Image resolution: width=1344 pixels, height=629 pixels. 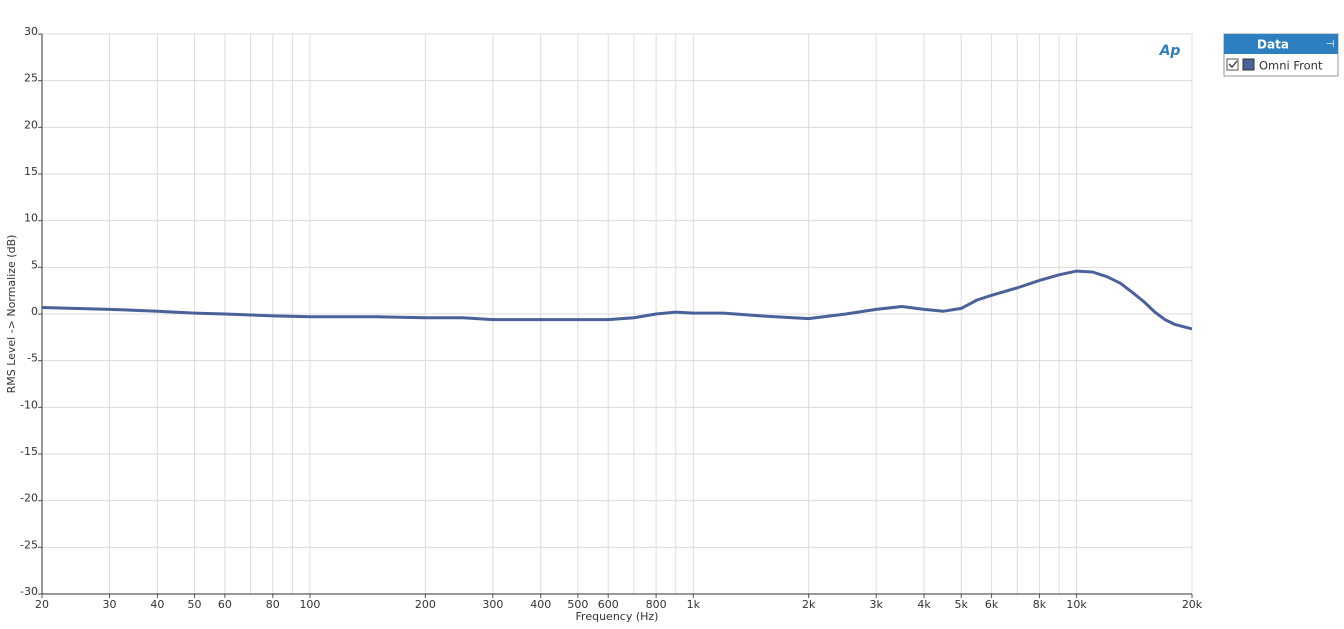 I want to click on y-tick-label: 15, so click(x=31, y=171).